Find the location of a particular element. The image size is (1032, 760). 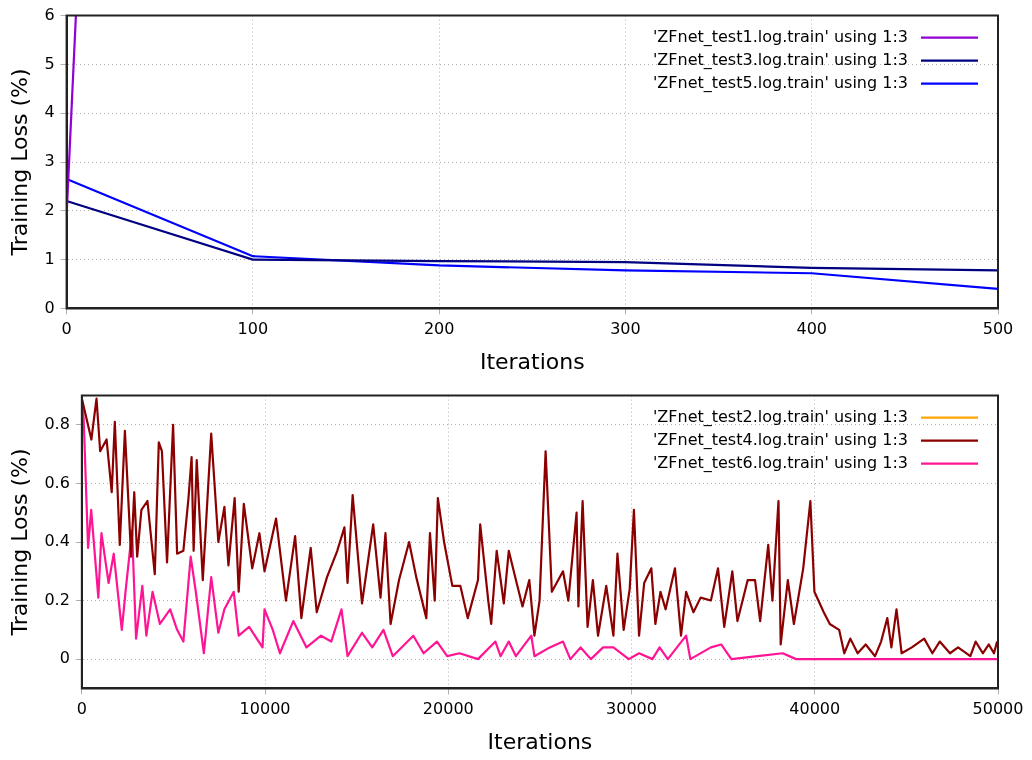

y-tick-label: 0.2 is located at coordinates (57, 599).